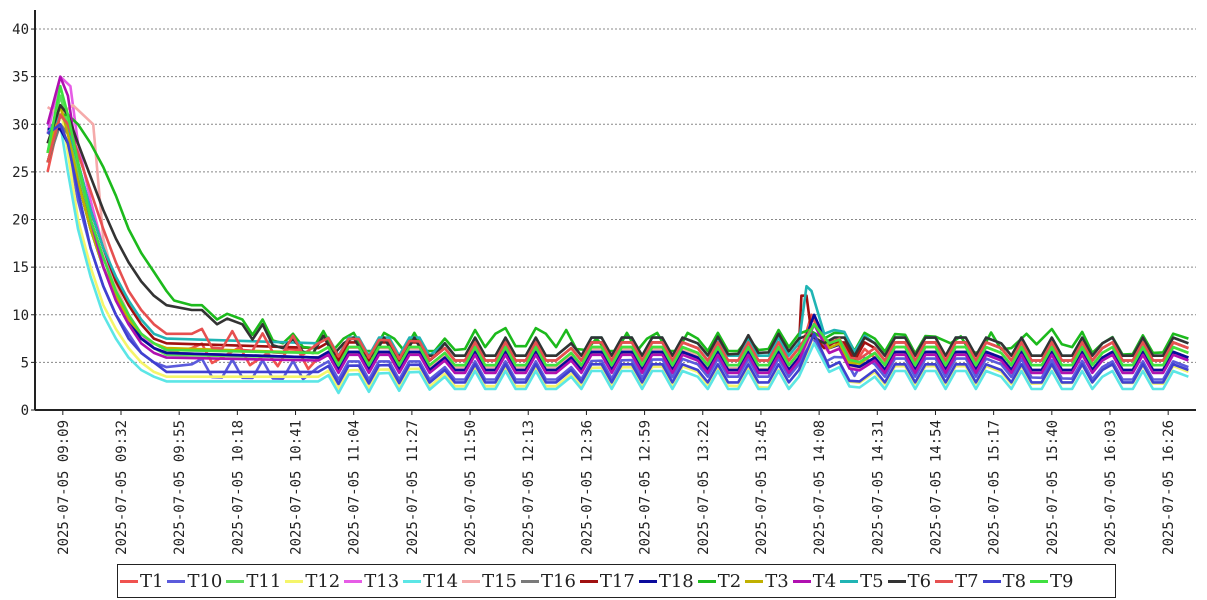 The height and width of the screenshot is (600, 1207). What do you see at coordinates (413, 487) in the screenshot?
I see `x-tick-label: 2025-07-05 11:27` at bounding box center [413, 487].